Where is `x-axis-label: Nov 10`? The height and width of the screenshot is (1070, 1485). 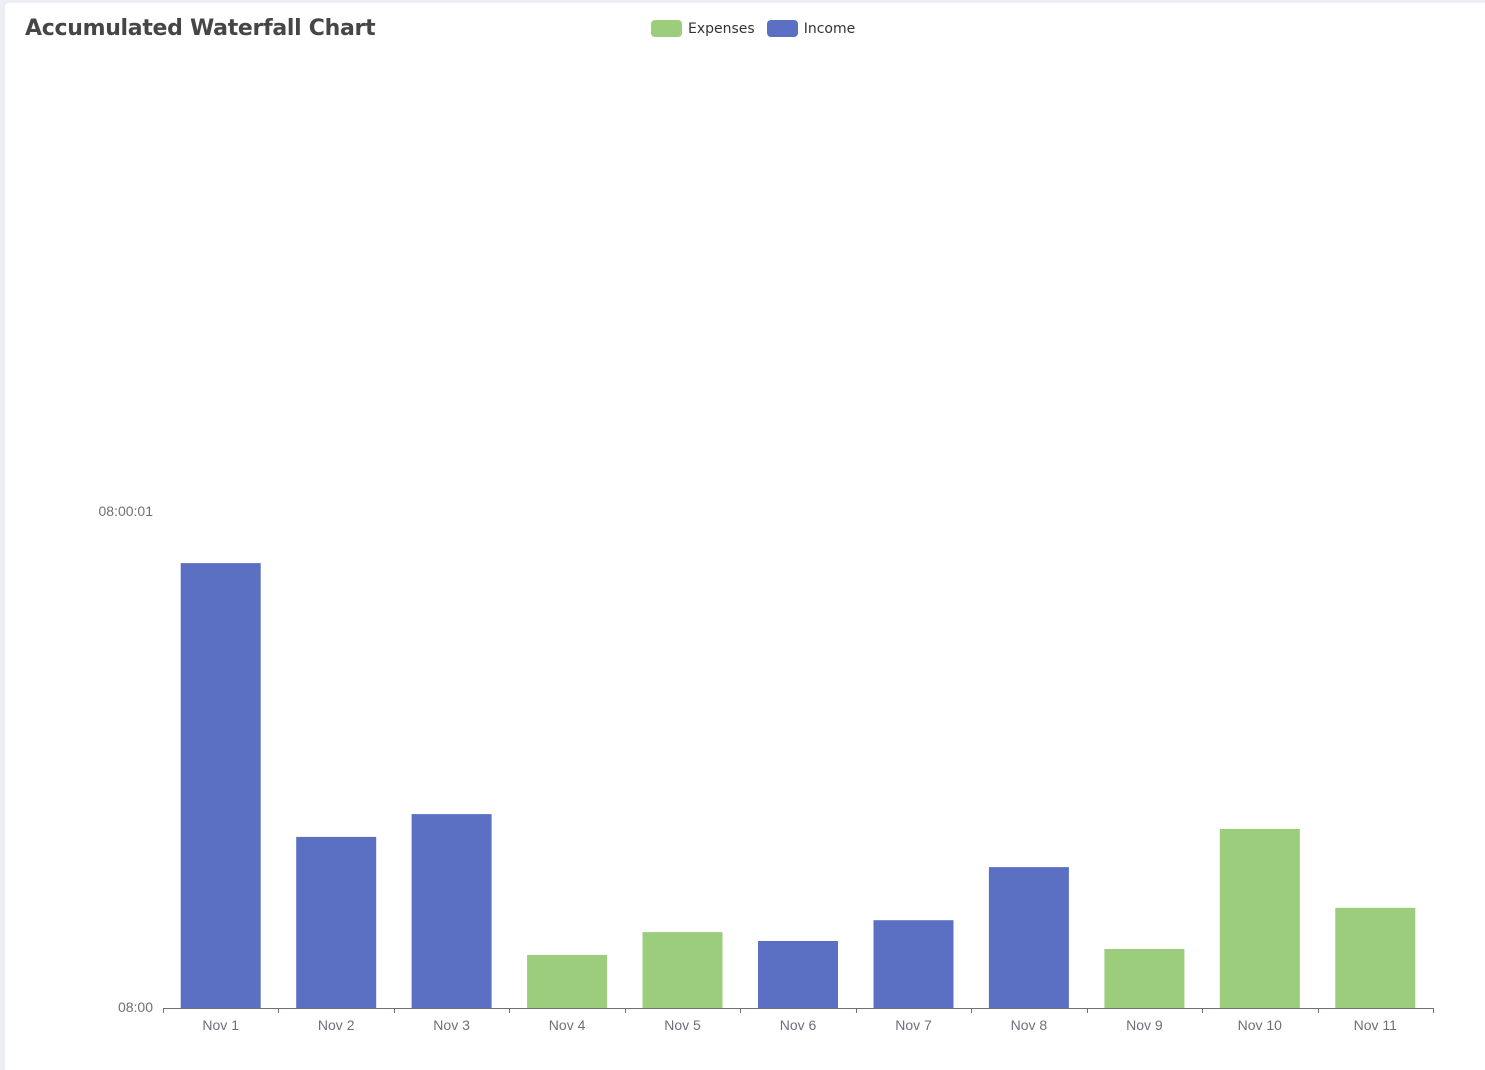 x-axis-label: Nov 10 is located at coordinates (1260, 1025).